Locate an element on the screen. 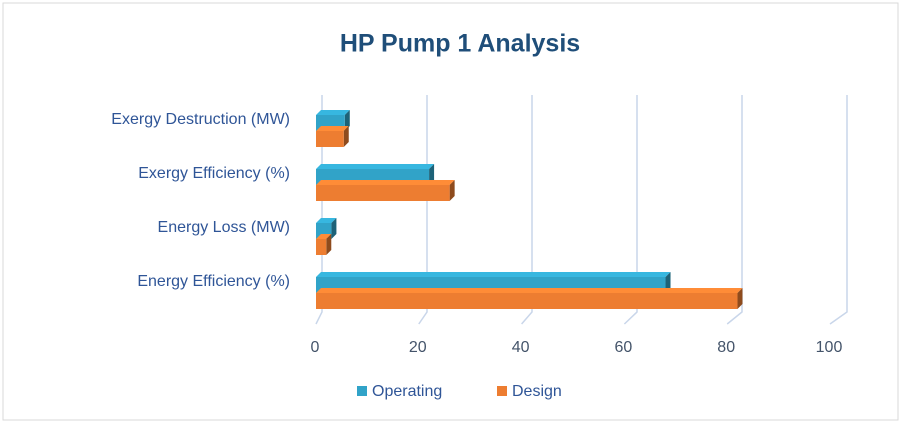  x-tick-label: 100 is located at coordinates (829, 347).